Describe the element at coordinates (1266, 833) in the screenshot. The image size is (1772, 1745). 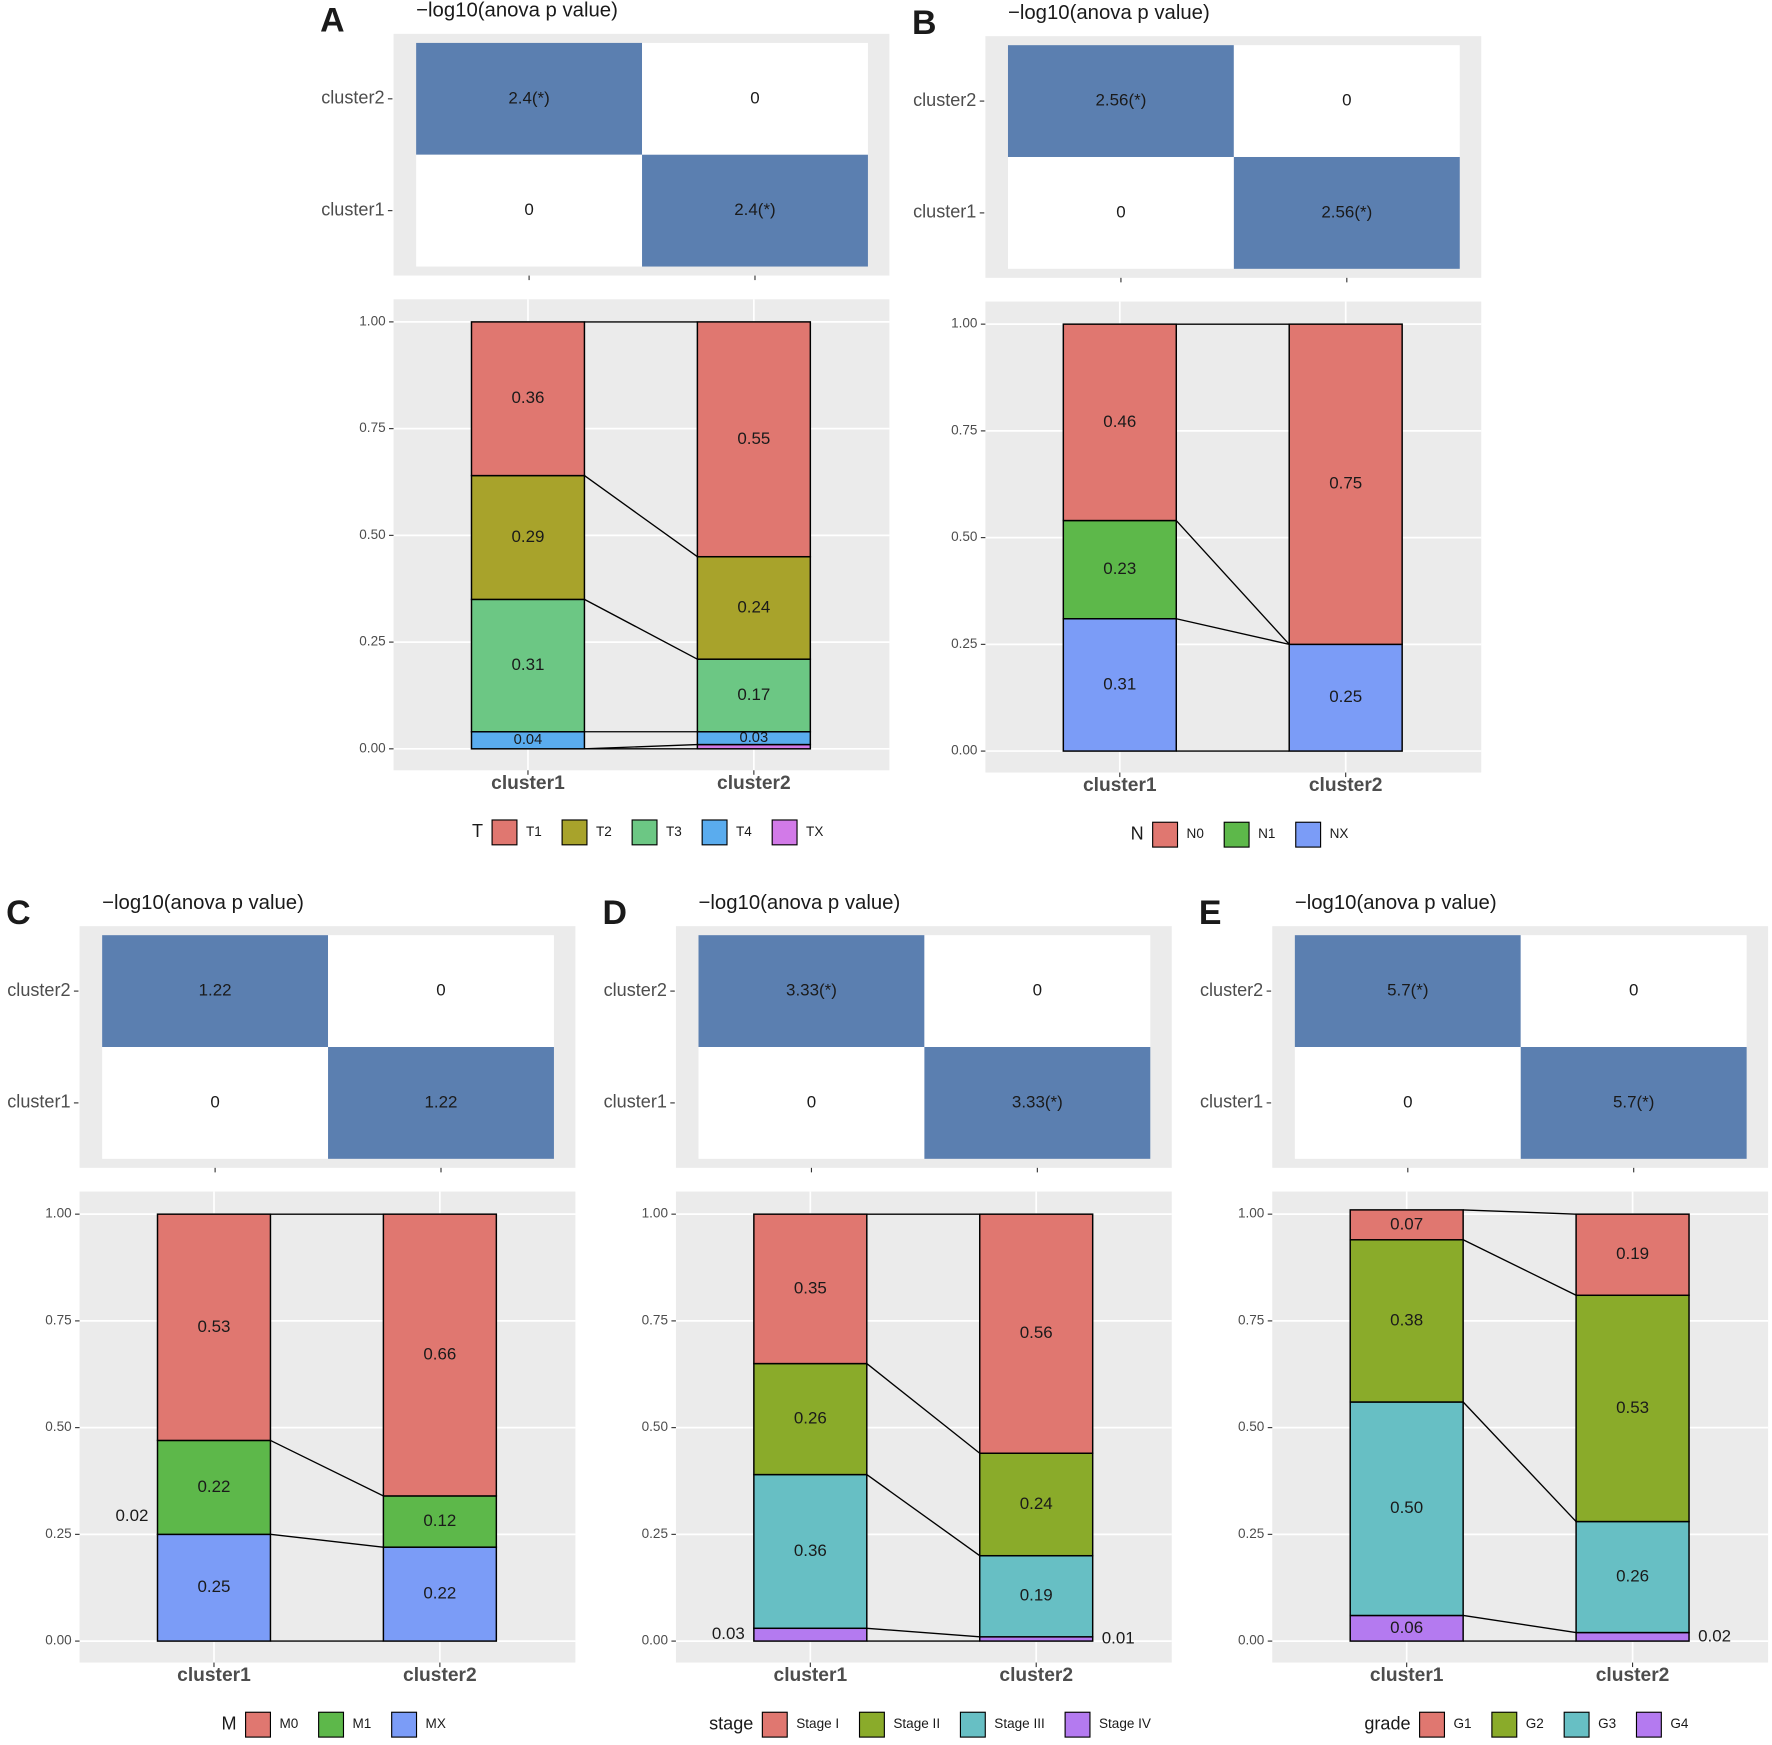
I see `legend-label: N1` at that location.